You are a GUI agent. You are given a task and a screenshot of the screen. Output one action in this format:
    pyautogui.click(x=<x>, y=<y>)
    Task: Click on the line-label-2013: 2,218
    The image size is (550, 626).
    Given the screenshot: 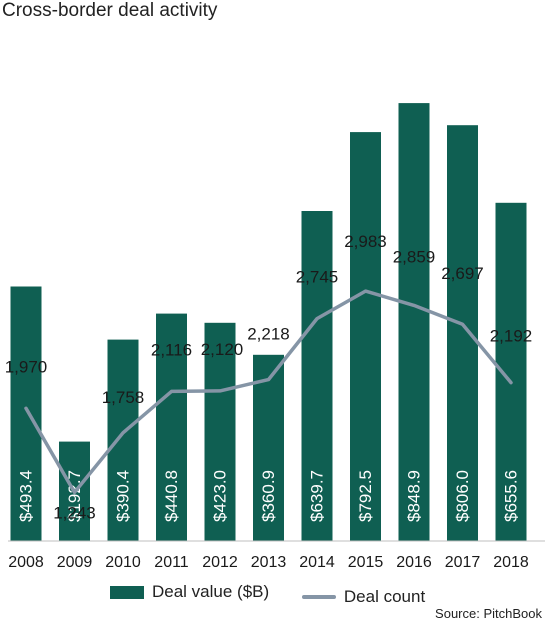 What is the action you would take?
    pyautogui.click(x=268, y=334)
    